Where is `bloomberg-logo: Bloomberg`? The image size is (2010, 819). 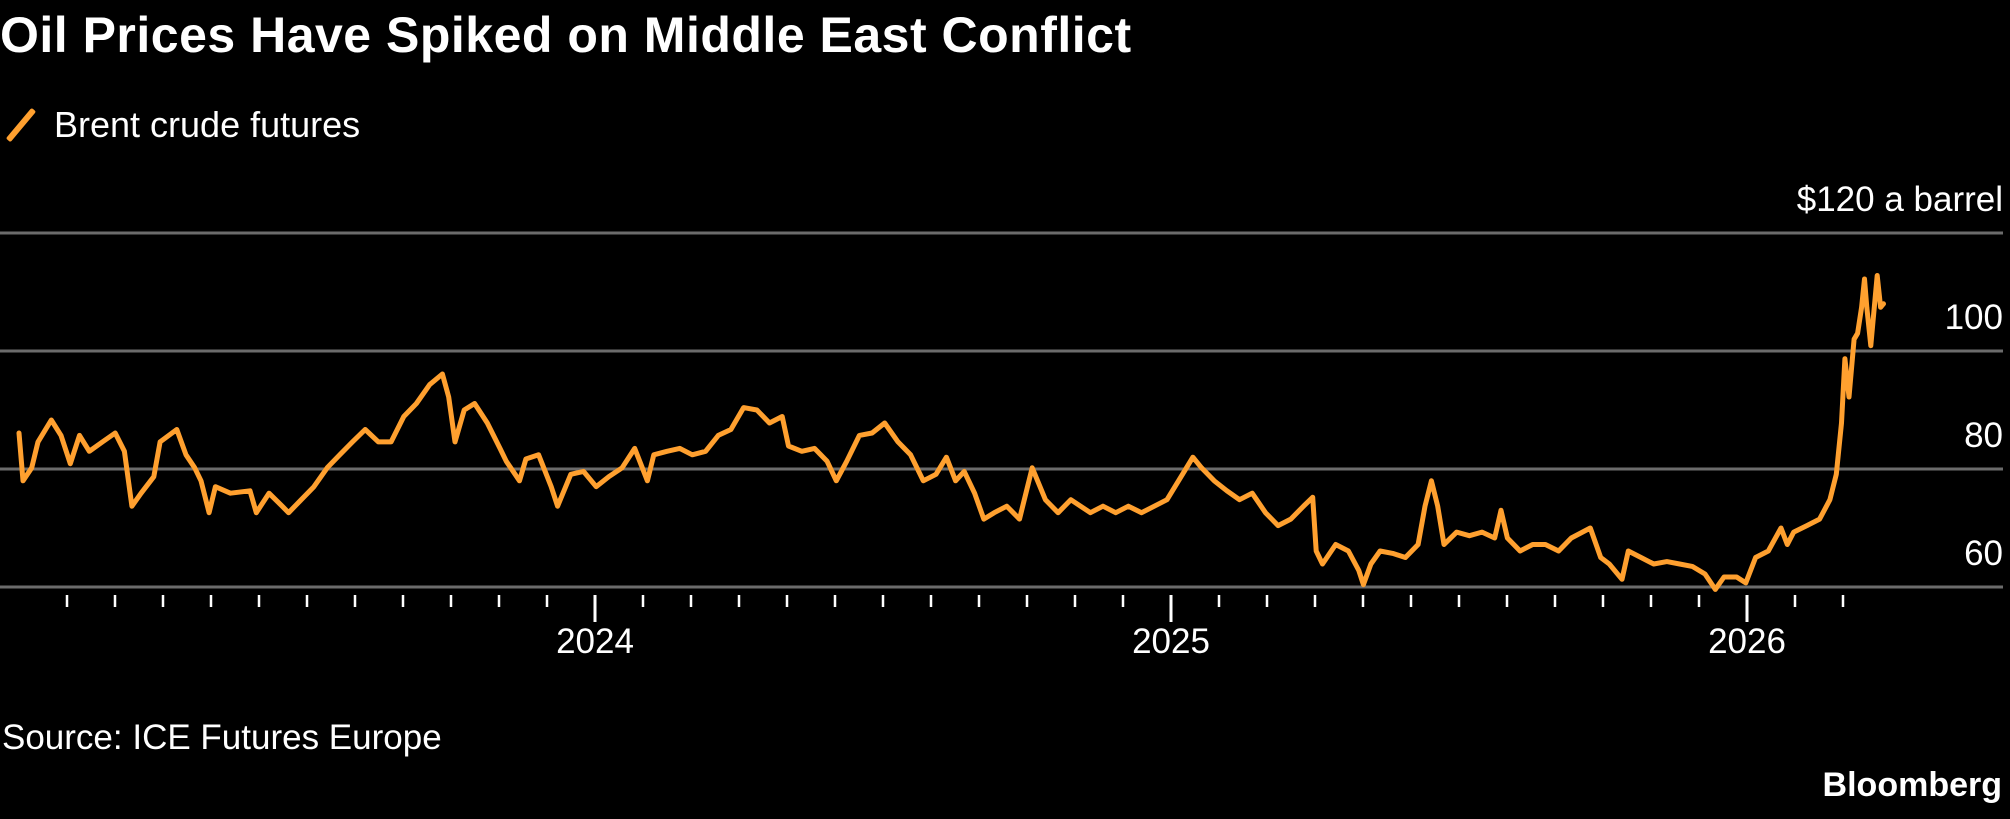 bloomberg-logo: Bloomberg is located at coordinates (1912, 785).